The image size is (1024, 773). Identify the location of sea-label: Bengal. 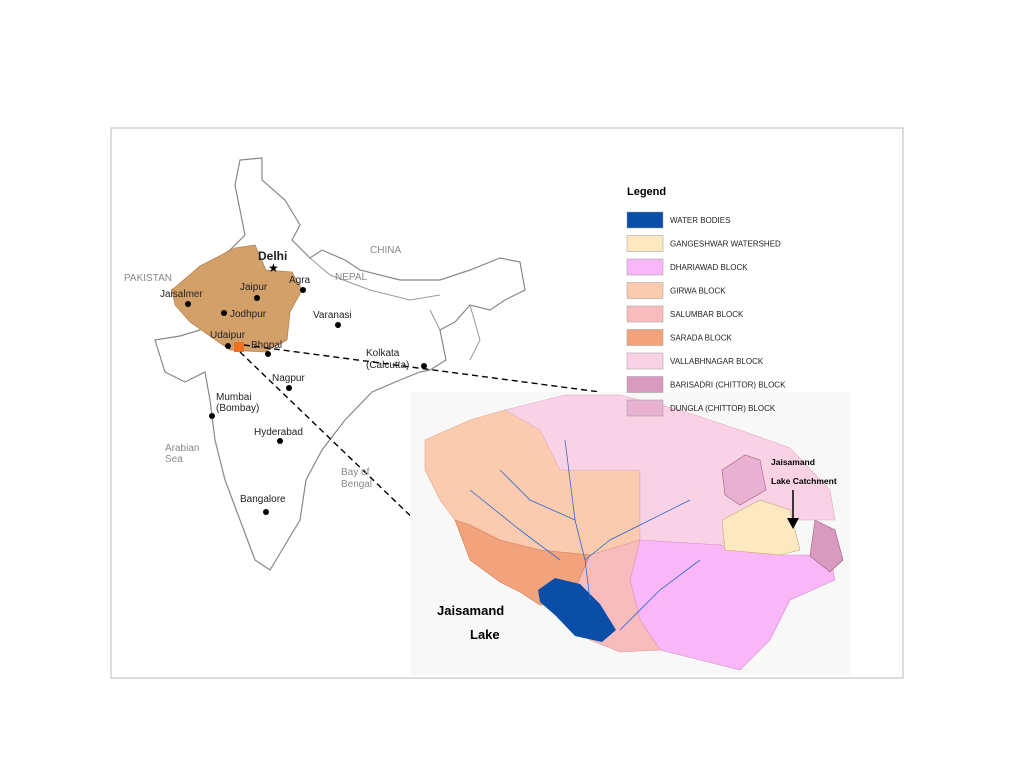
(356, 484).